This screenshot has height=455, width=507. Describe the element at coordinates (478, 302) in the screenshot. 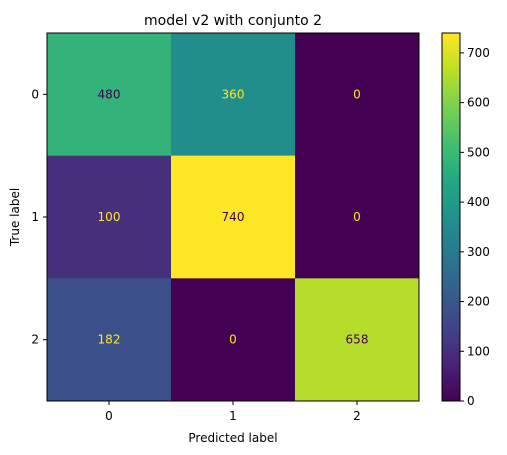

I see `colorbar-tick-label: 200` at that location.